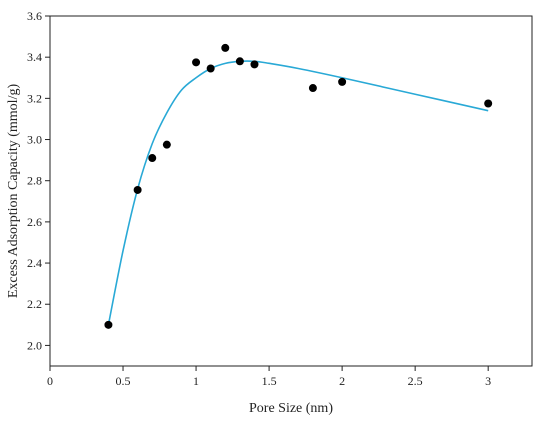  Describe the element at coordinates (34, 16) in the screenshot. I see `y-tick-label: 3.6` at that location.